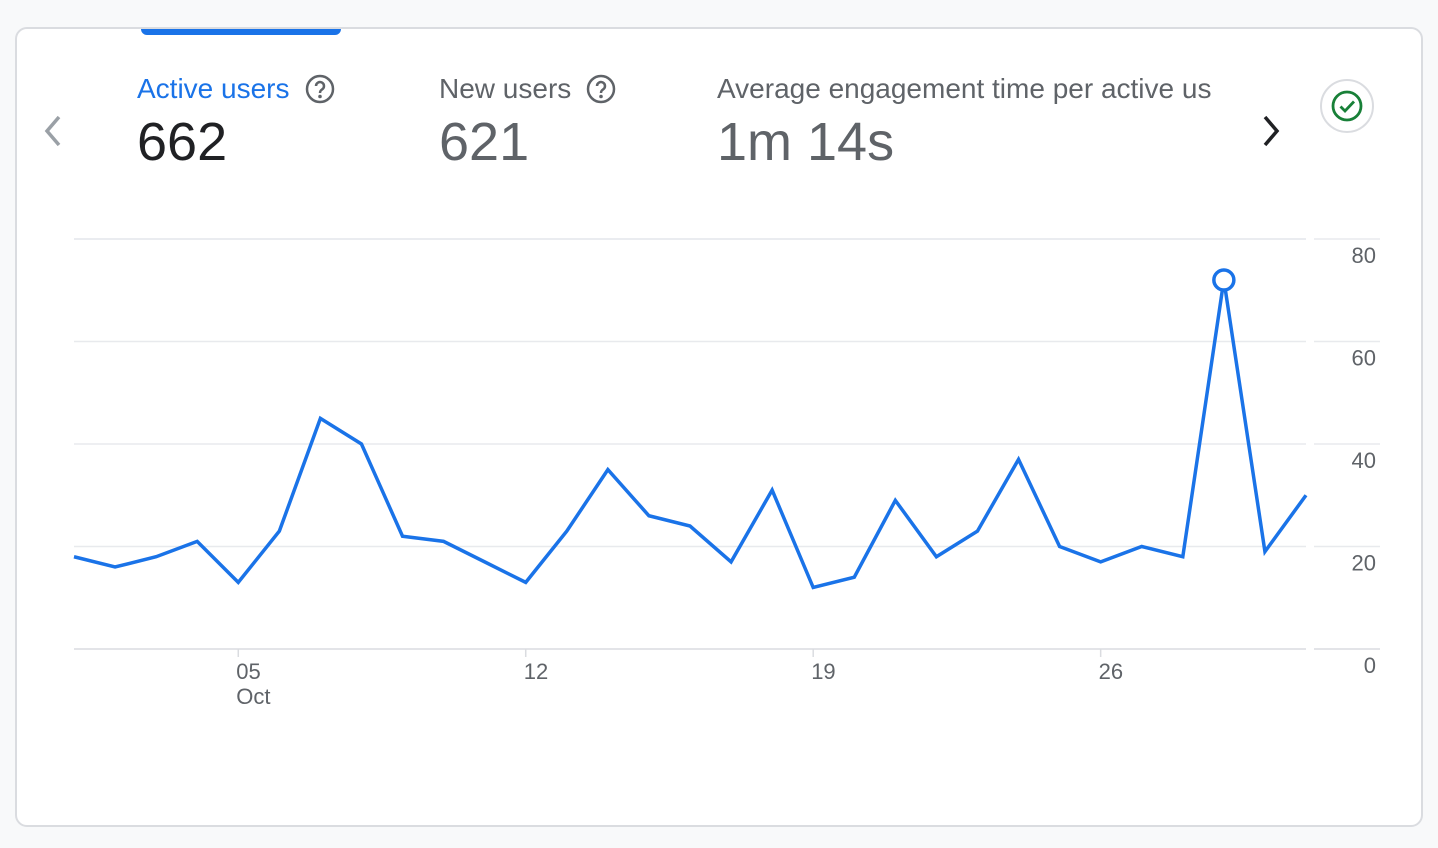 The width and height of the screenshot is (1438, 848). I want to click on metric-label: Active users, so click(213, 88).